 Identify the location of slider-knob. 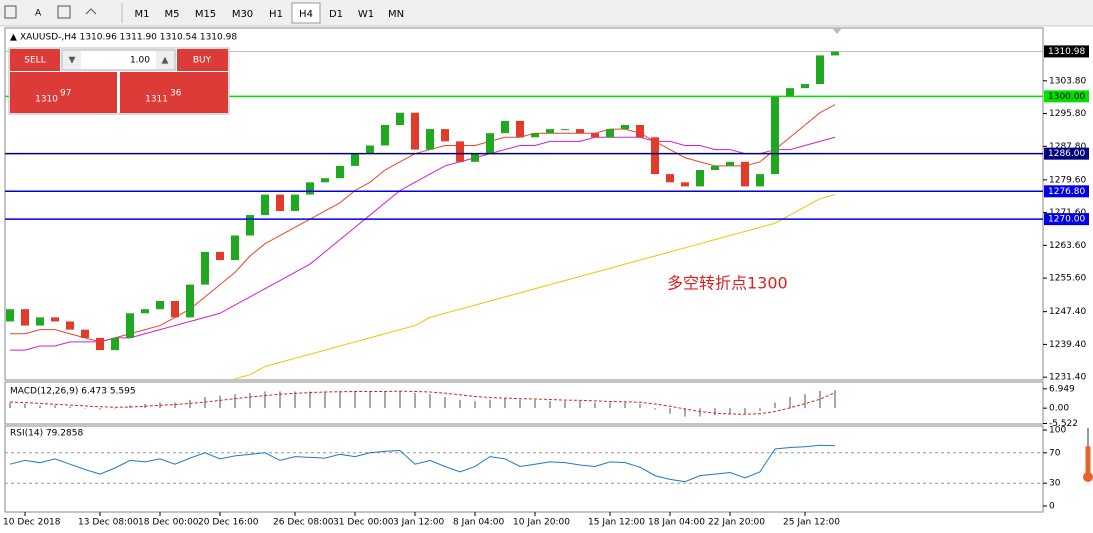
(1088, 477).